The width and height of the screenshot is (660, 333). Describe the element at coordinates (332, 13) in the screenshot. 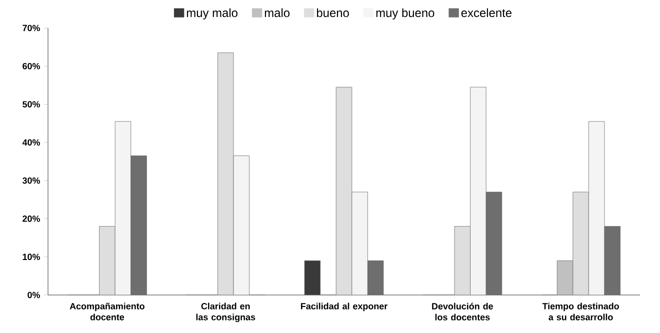

I see `legend-label: bueno` at that location.